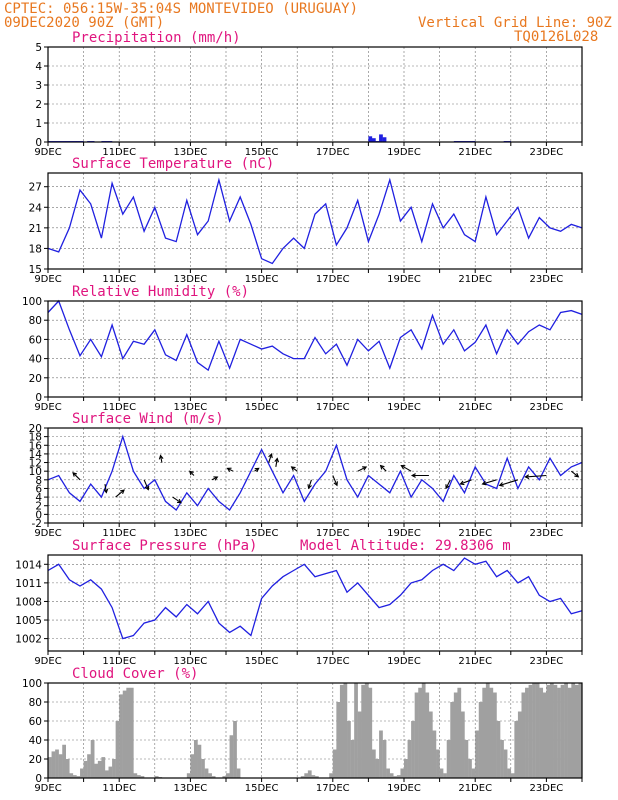 Image resolution: width=618 pixels, height=800 pixels. I want to click on y-tick-label: 4, so click(38, 67).